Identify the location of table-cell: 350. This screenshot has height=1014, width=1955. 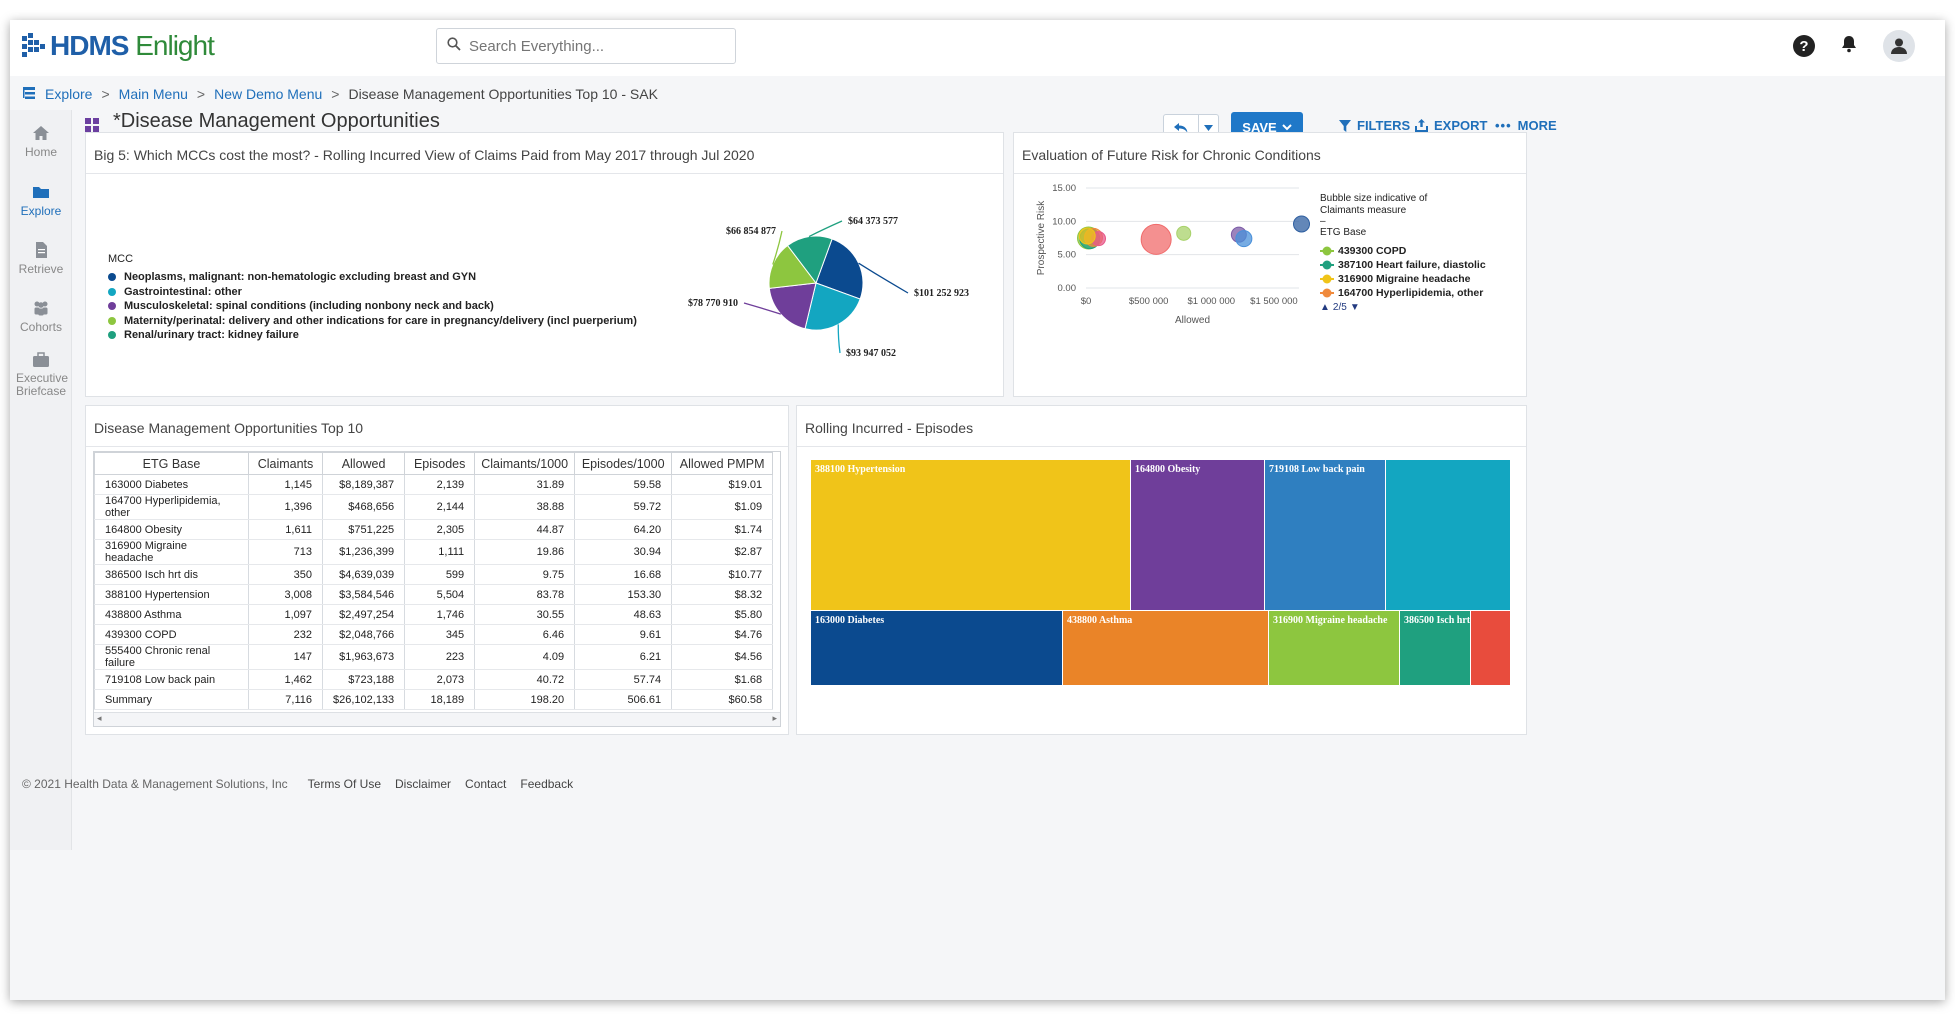
(285, 574).